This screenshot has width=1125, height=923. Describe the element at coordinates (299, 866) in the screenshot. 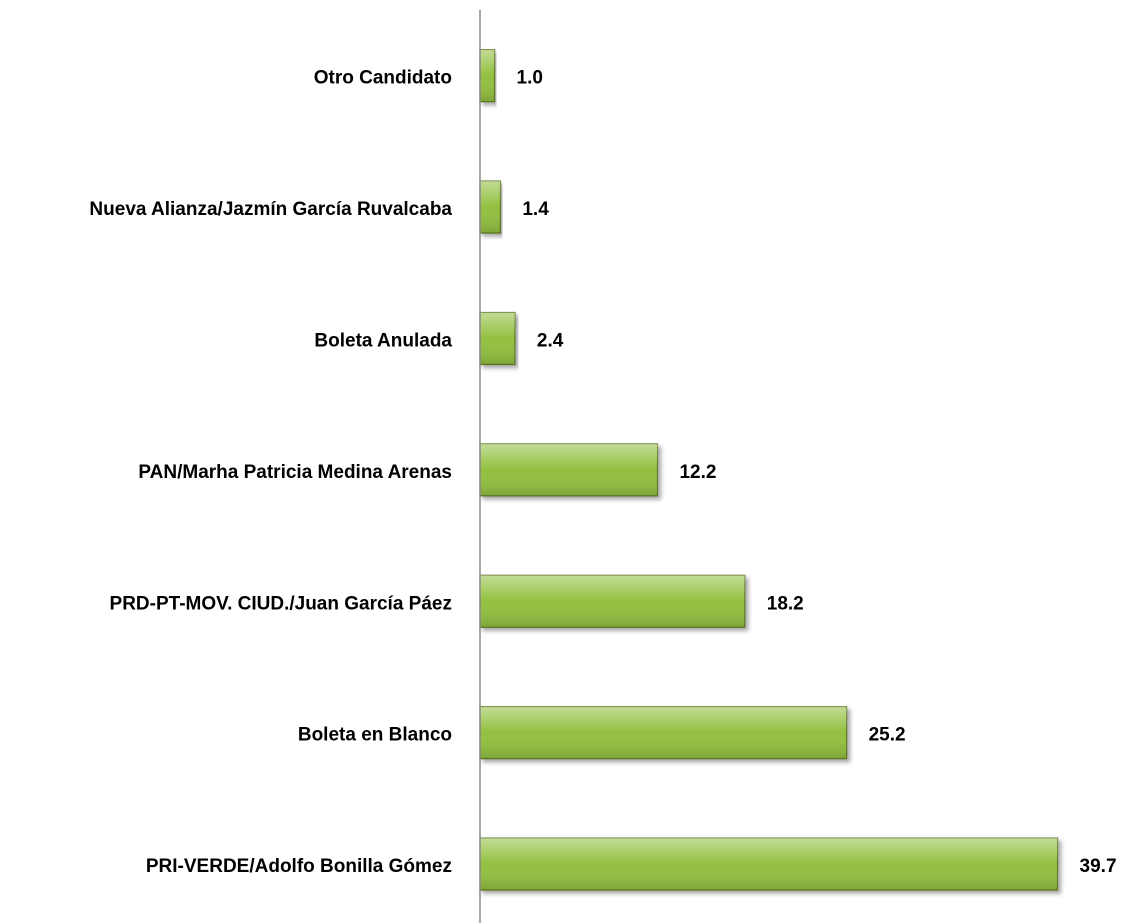

I see `y-tick-label: PRI-VERDE/Adolfo Bonilla Gómez` at that location.